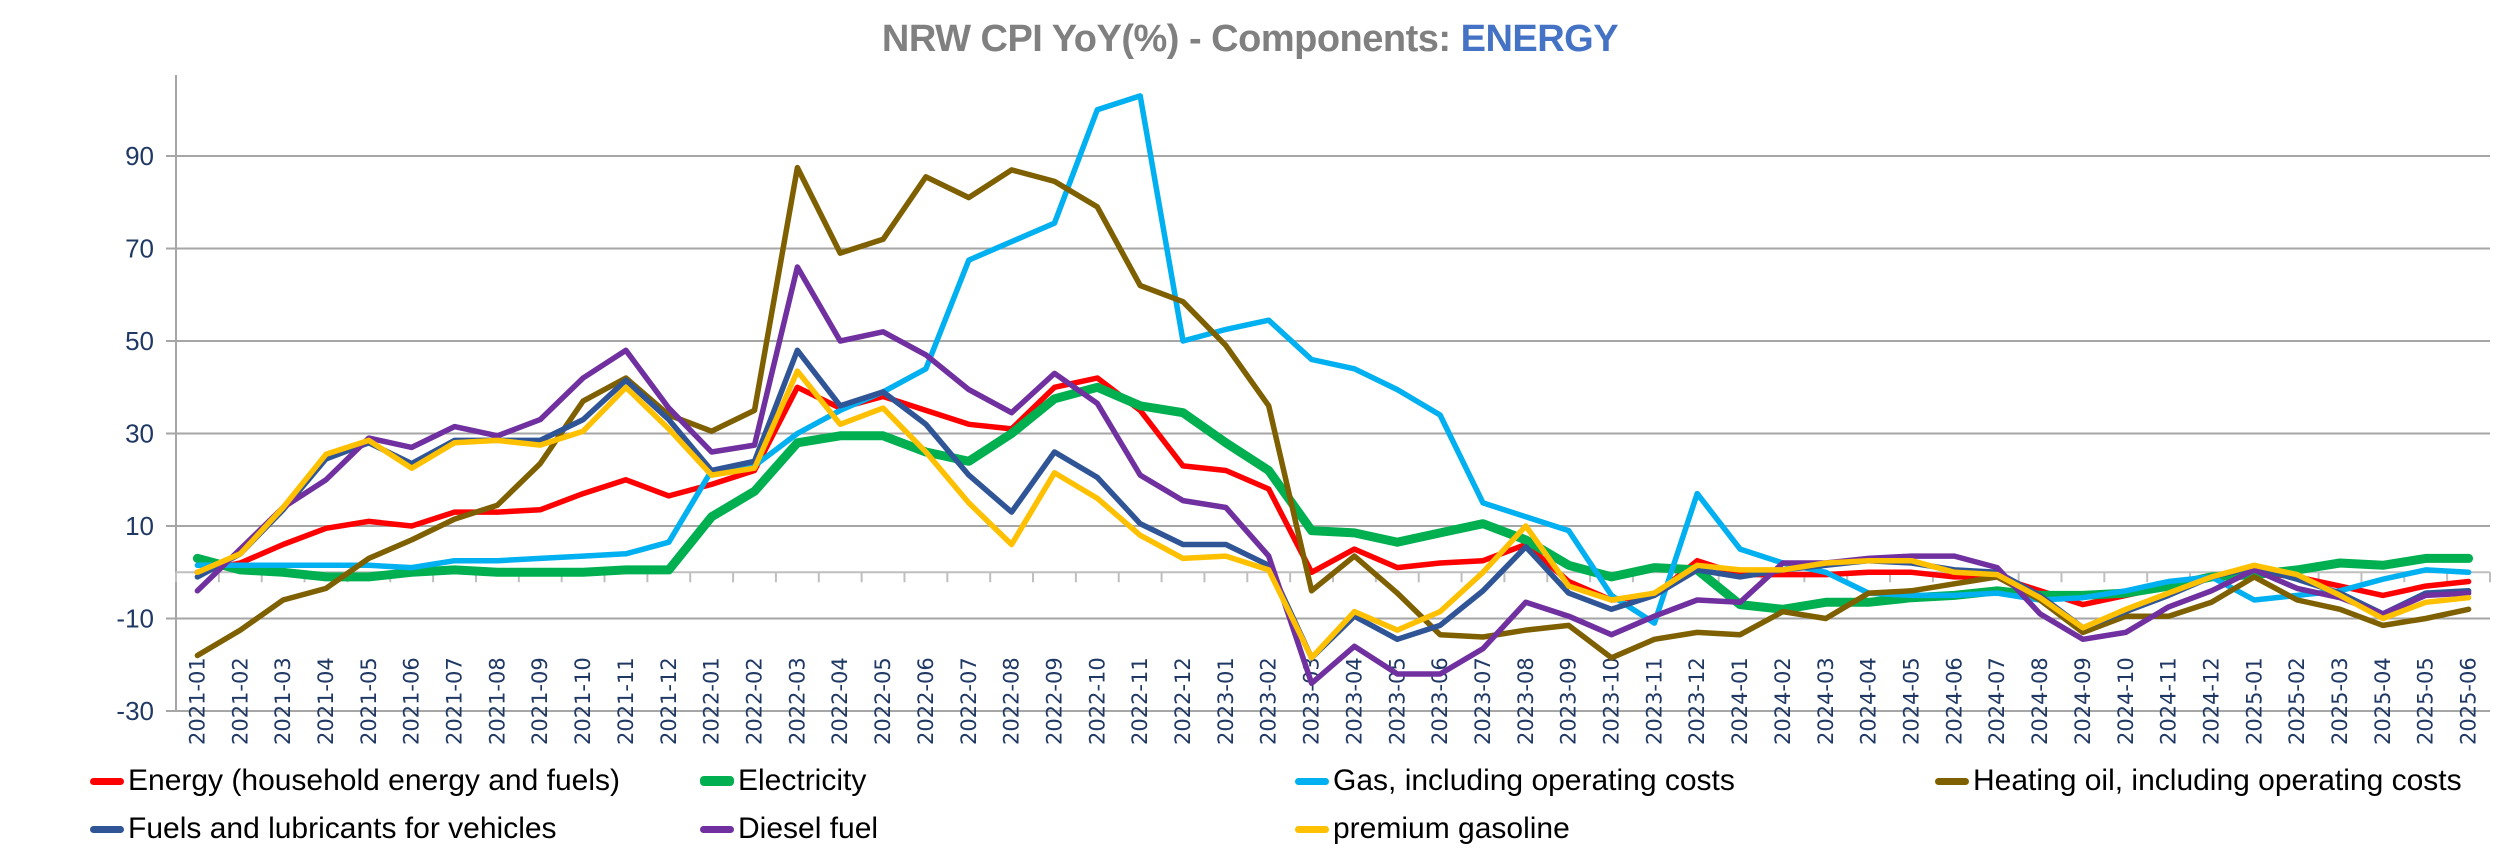  I want to click on x-tick-label: 2021-07, so click(455, 701).